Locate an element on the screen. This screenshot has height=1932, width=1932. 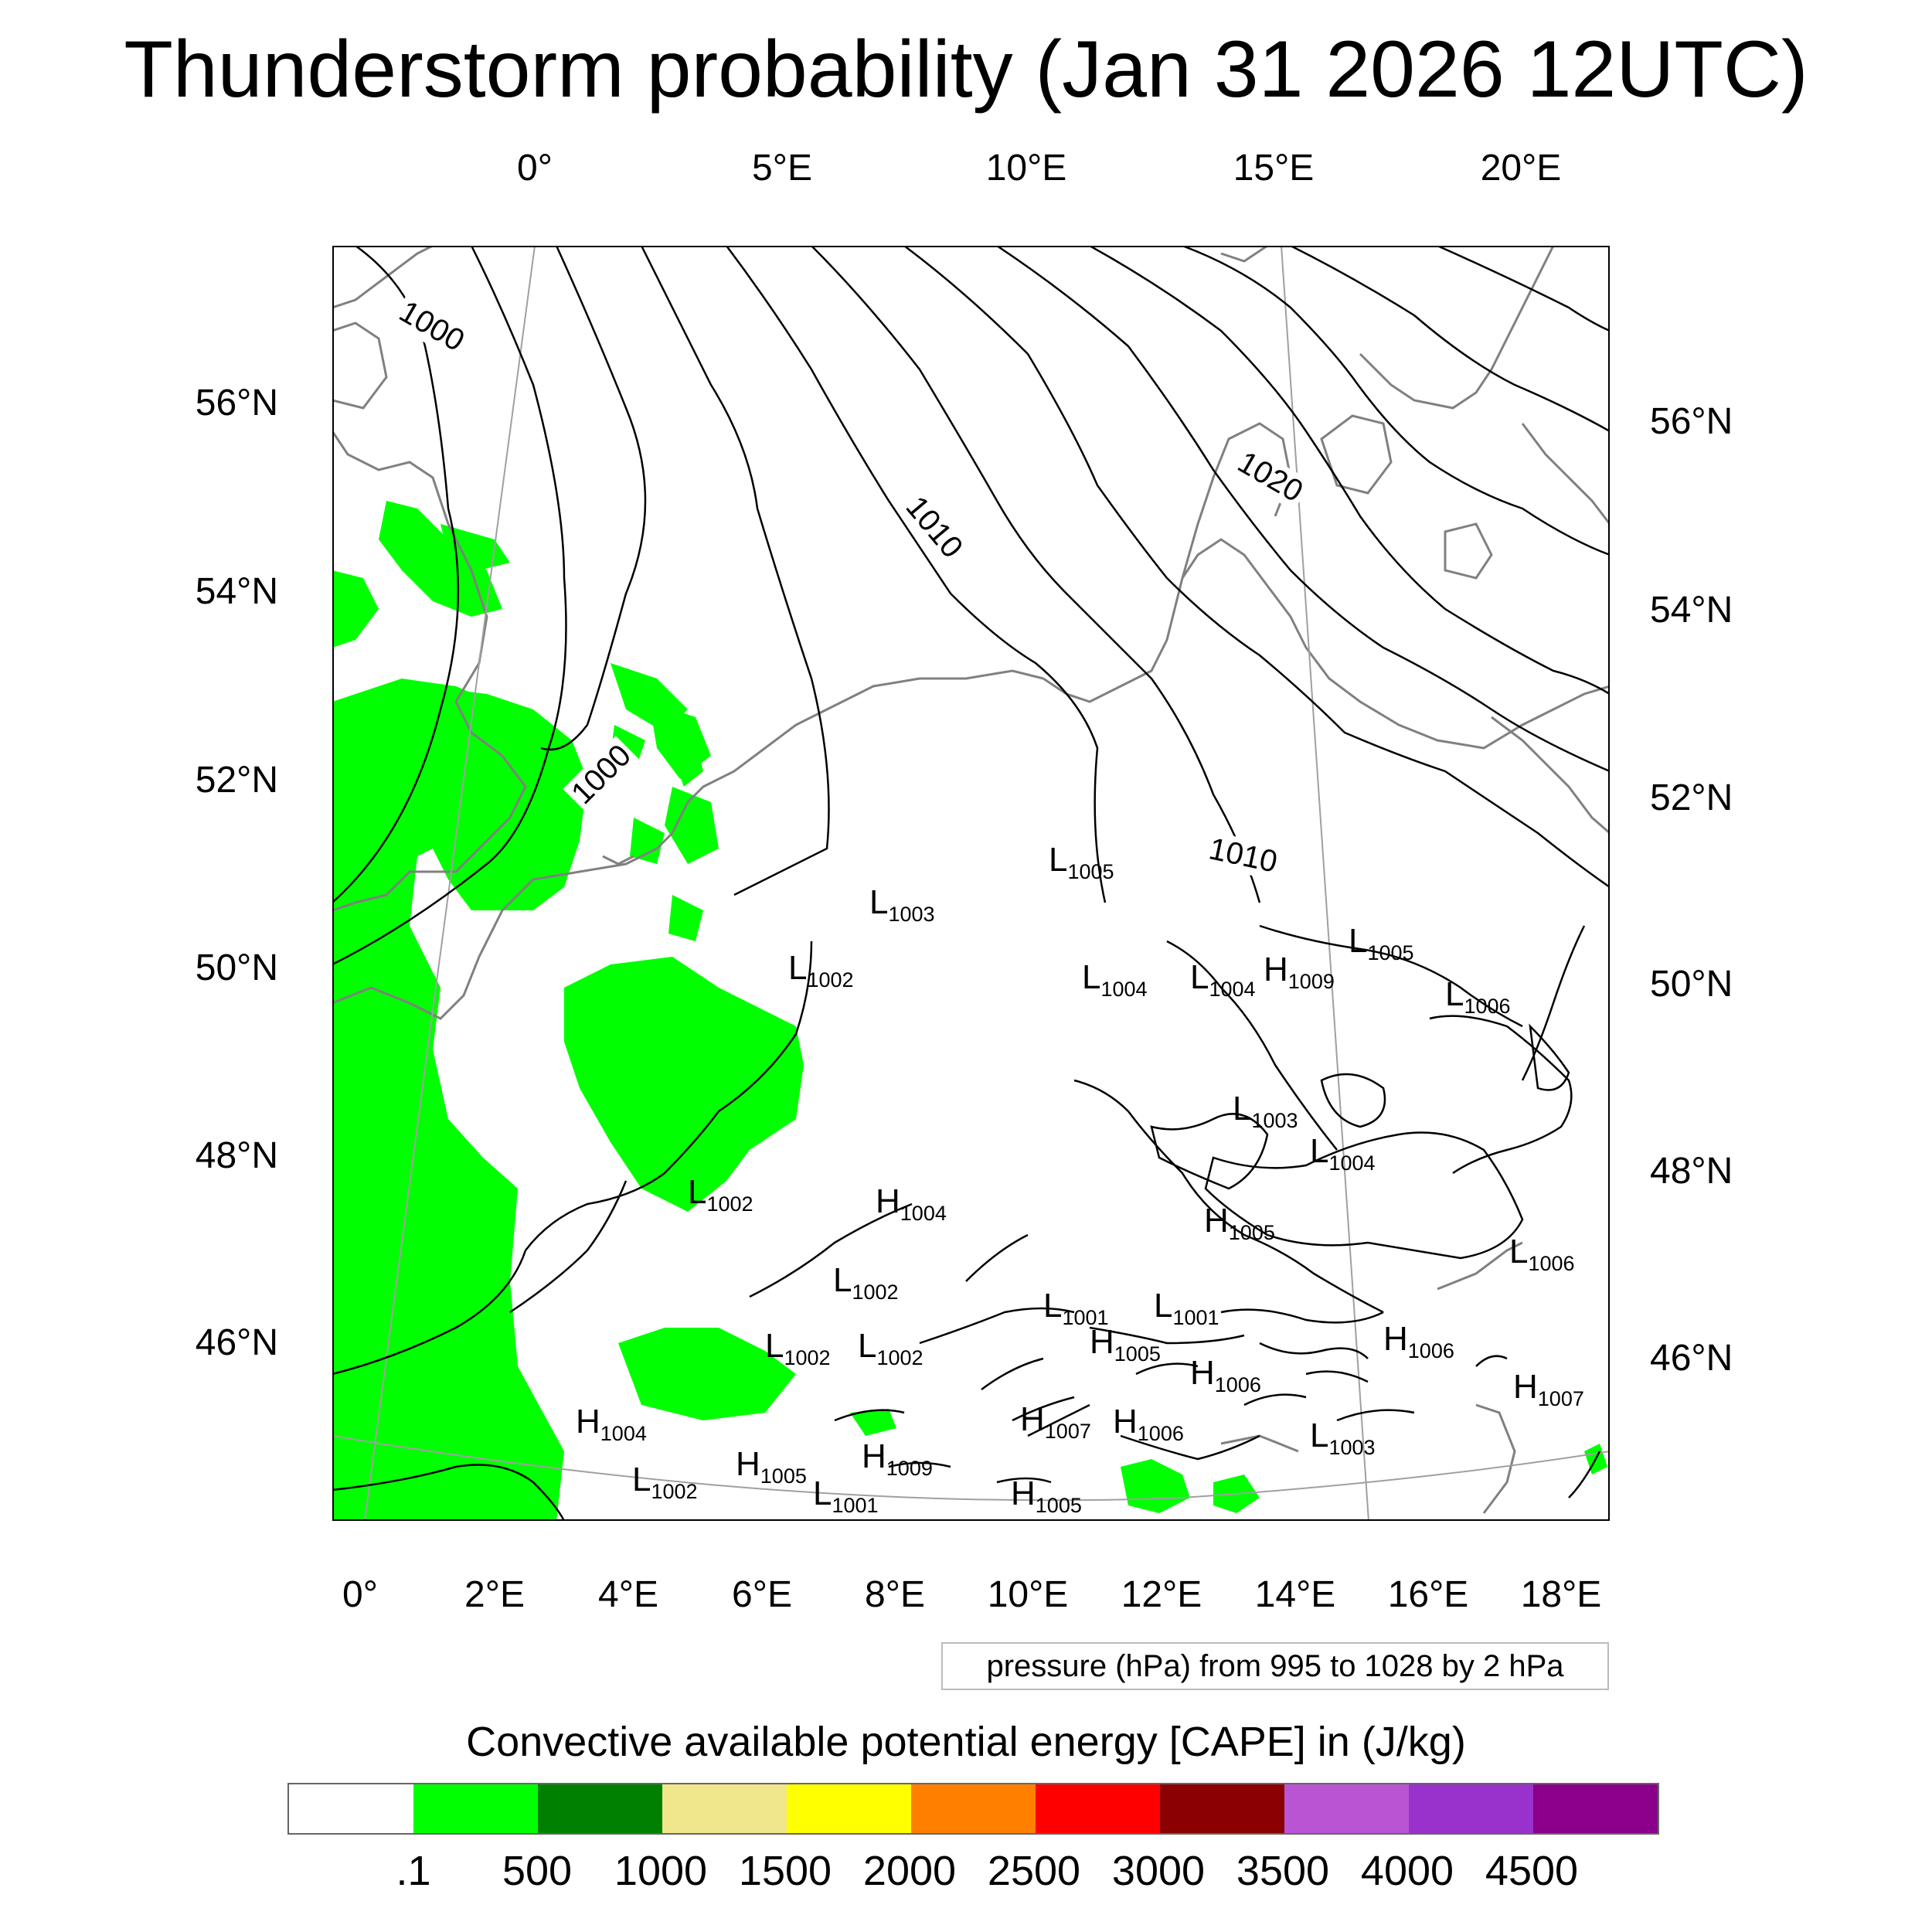
top-lon-label: 10°E is located at coordinates (1026, 168).